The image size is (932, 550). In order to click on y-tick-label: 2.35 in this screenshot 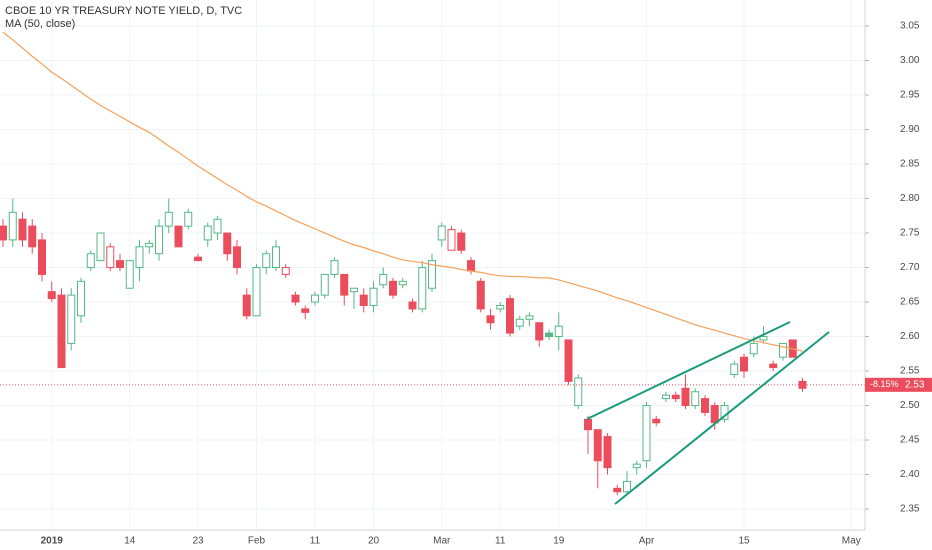, I will do `click(910, 509)`.